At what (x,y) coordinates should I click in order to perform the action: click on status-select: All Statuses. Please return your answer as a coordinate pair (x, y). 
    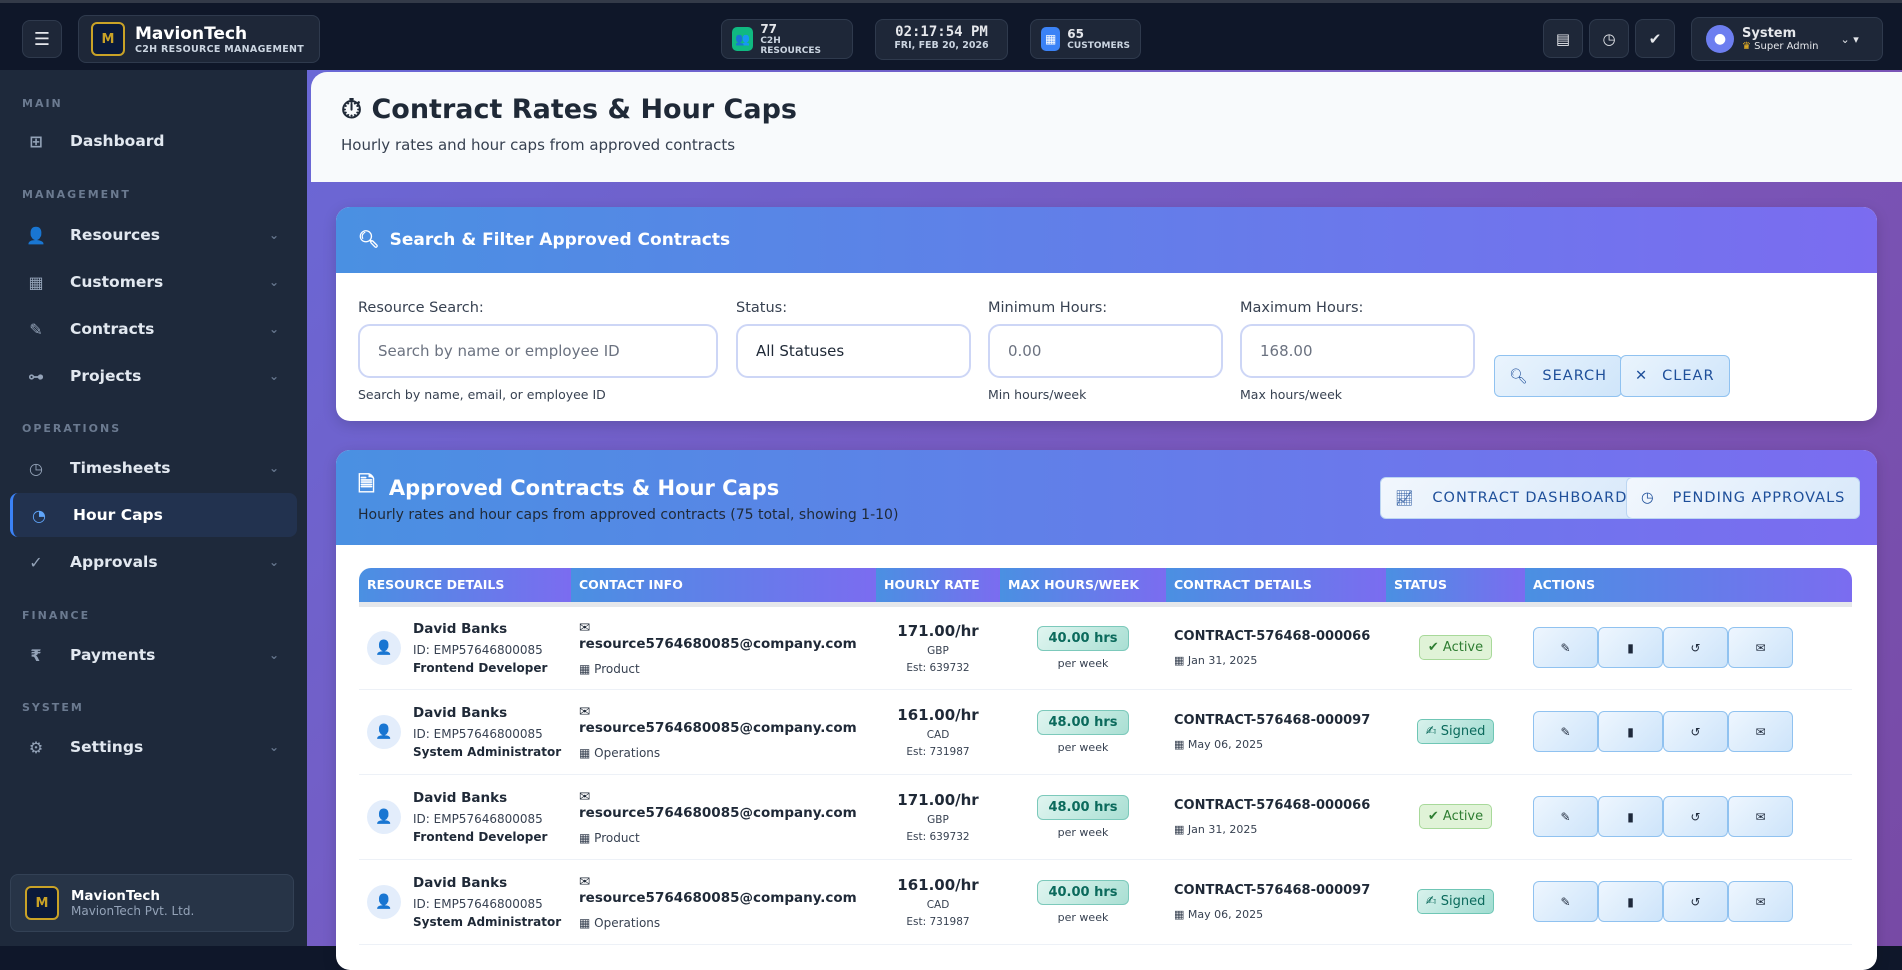
    Looking at the image, I should click on (853, 351).